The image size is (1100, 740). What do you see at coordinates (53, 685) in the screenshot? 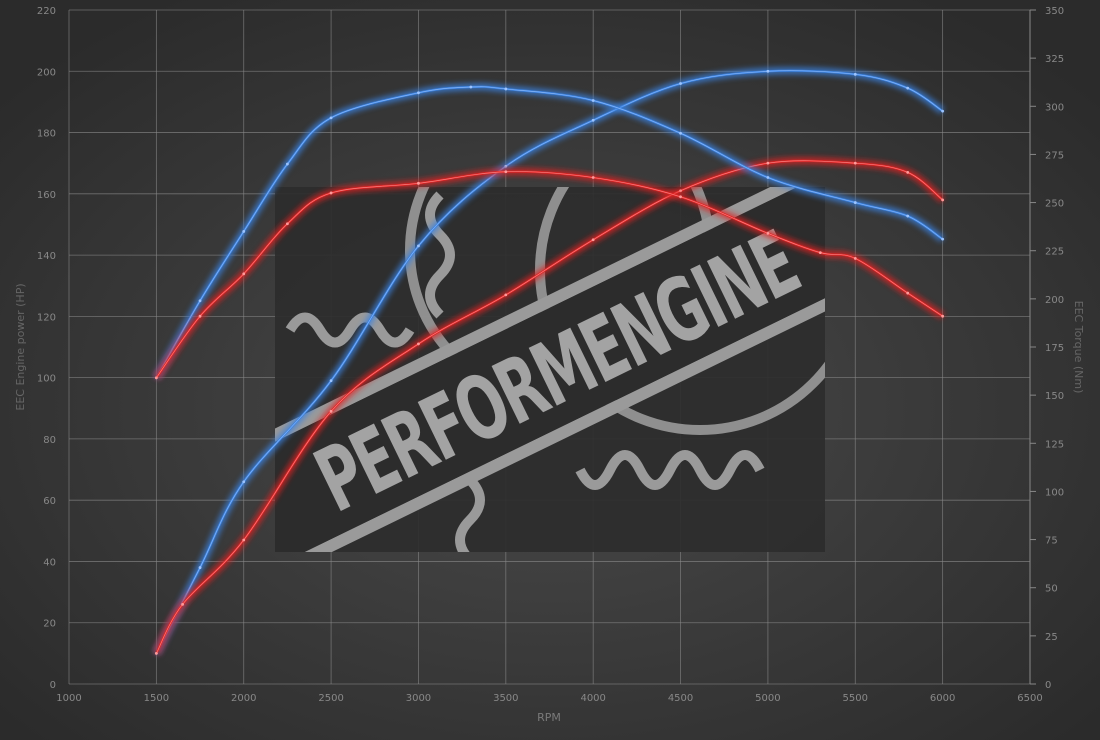
I see `y-left-tick-label: 0` at bounding box center [53, 685].